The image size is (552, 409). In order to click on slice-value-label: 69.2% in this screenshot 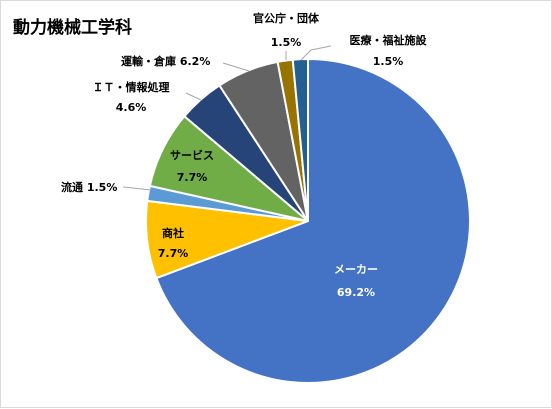, I will do `click(356, 292)`.